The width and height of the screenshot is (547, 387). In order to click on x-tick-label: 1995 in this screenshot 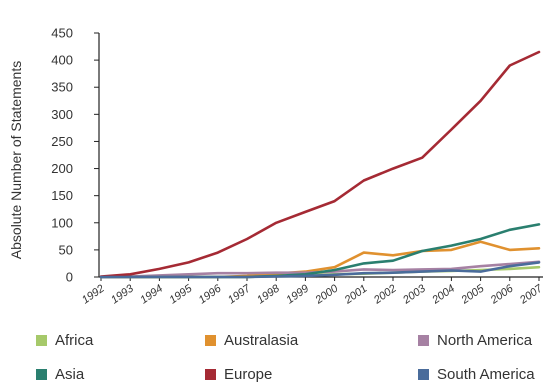, I will do `click(181, 294)`.